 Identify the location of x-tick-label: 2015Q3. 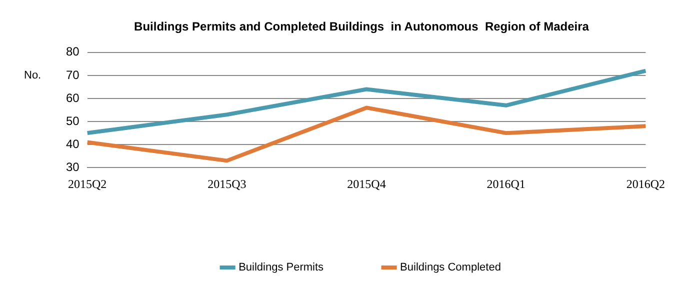
(227, 183).